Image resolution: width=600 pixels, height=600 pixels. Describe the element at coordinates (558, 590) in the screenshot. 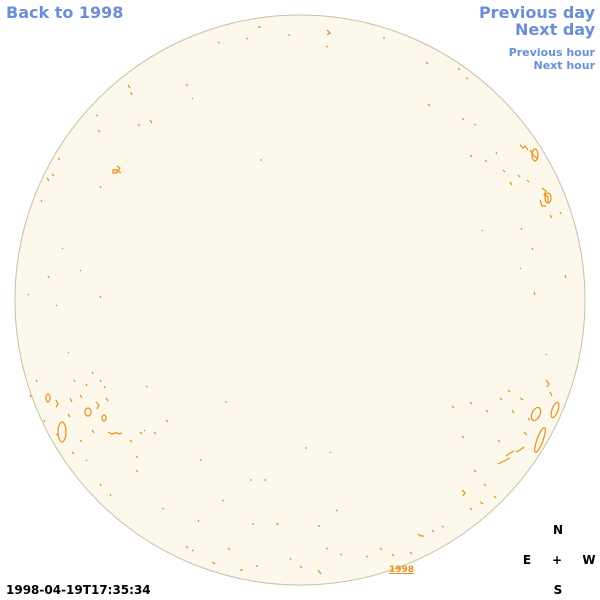

I see `compass-south: S` at that location.